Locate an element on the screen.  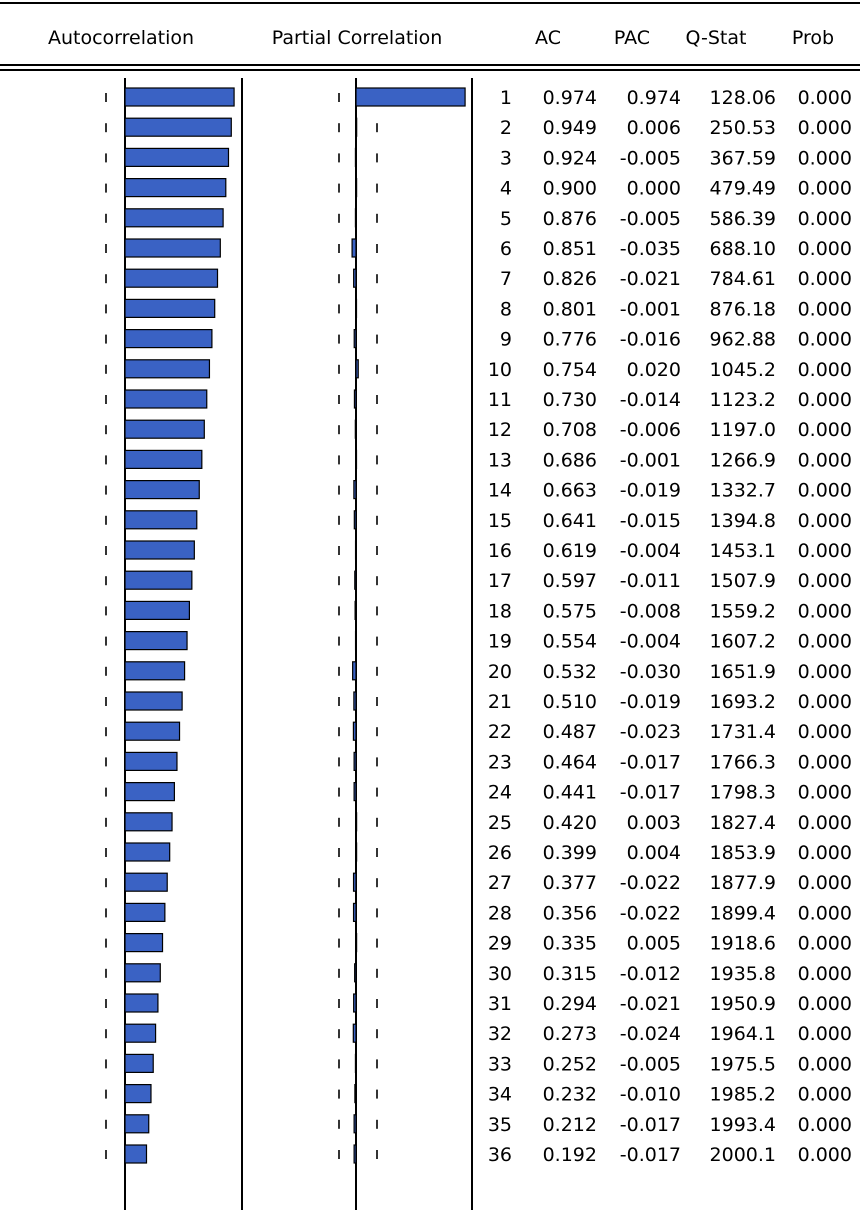
table-row: 8 0.801 -0.001 876.18 0.000 is located at coordinates (478, 309).